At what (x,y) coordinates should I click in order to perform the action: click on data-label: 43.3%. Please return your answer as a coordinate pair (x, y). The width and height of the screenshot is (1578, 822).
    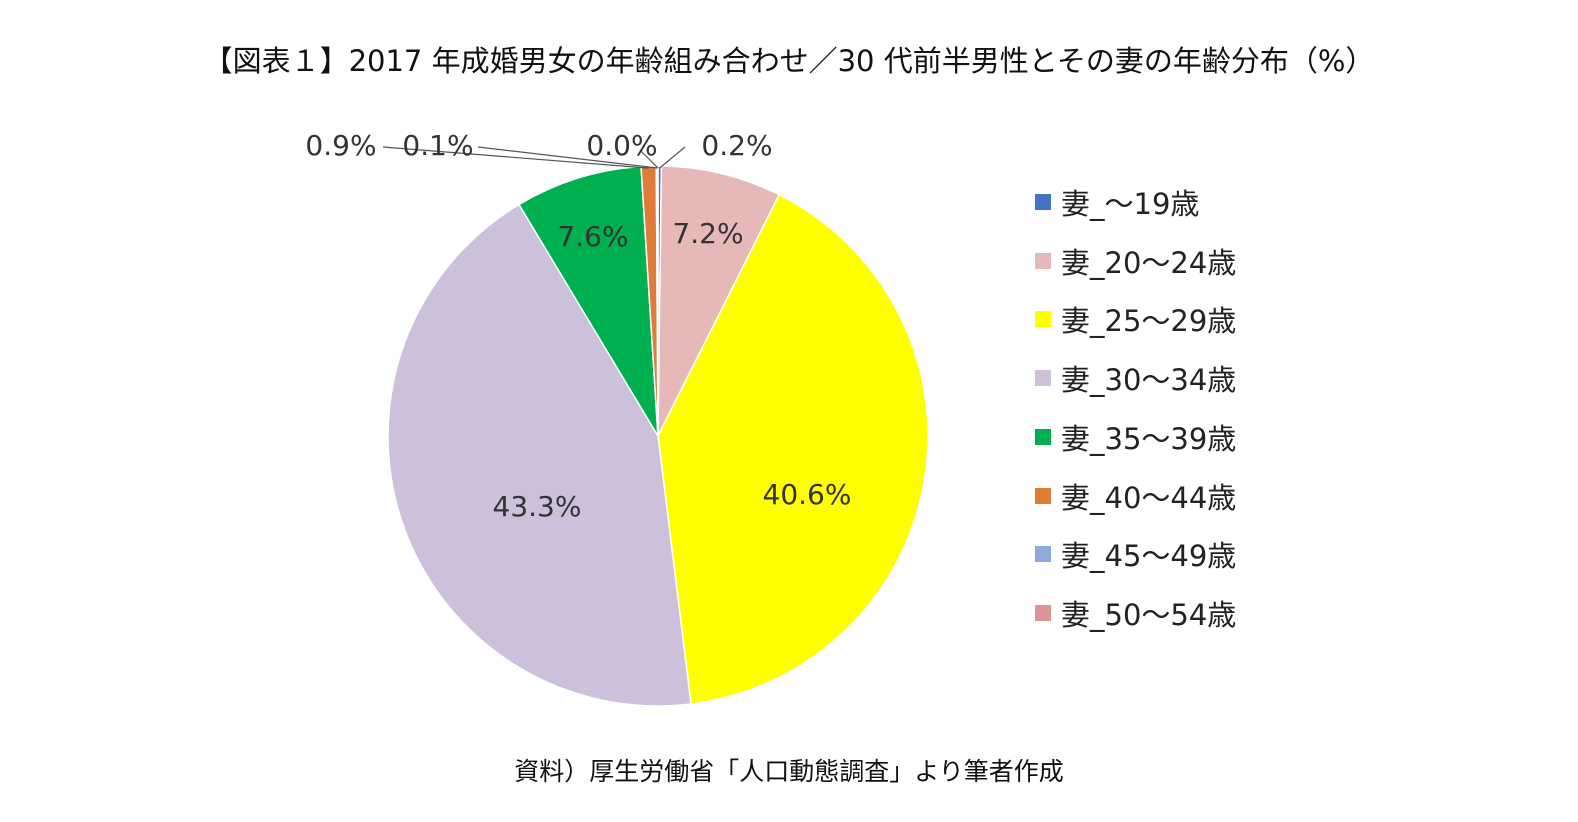
    Looking at the image, I should click on (537, 506).